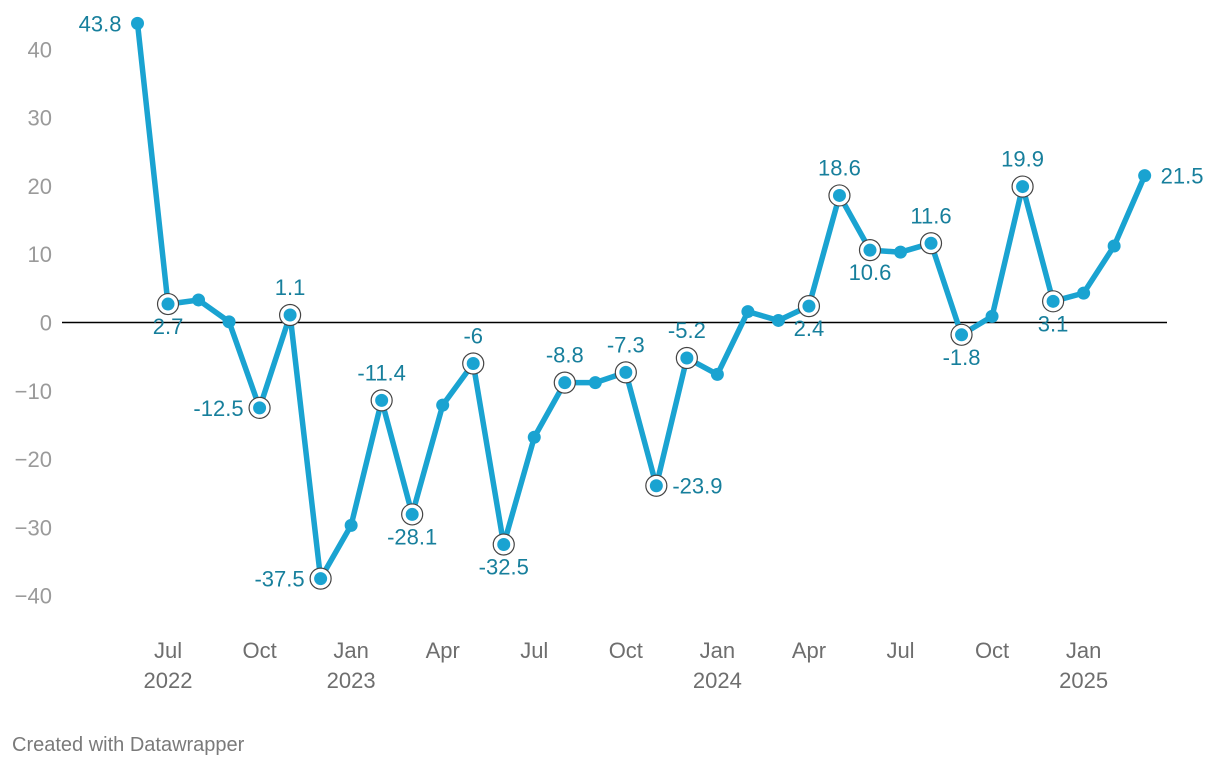 Image resolution: width=1220 pixels, height=770 pixels. What do you see at coordinates (565, 355) in the screenshot?
I see `data-label: -8.8` at bounding box center [565, 355].